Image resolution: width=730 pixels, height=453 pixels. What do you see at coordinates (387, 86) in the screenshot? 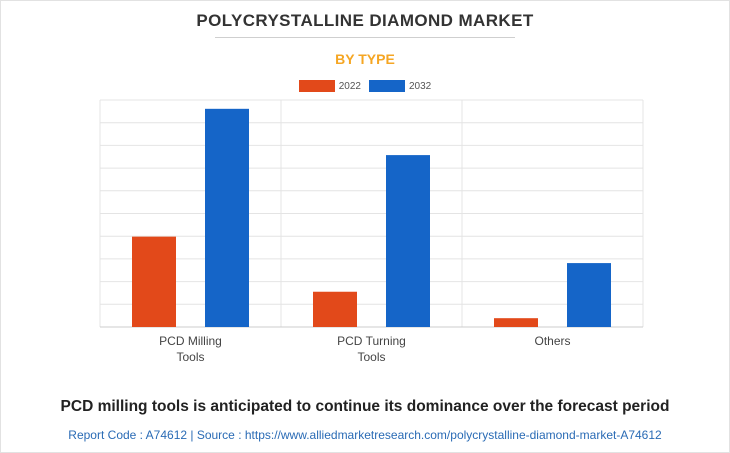
I see `legend-swatch-2032` at bounding box center [387, 86].